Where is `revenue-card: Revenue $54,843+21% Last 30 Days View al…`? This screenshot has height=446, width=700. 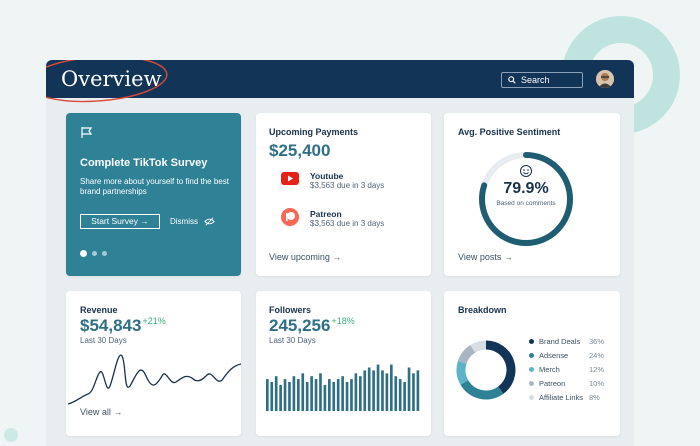 revenue-card: Revenue $54,843+21% Last 30 Days View al… is located at coordinates (153, 363).